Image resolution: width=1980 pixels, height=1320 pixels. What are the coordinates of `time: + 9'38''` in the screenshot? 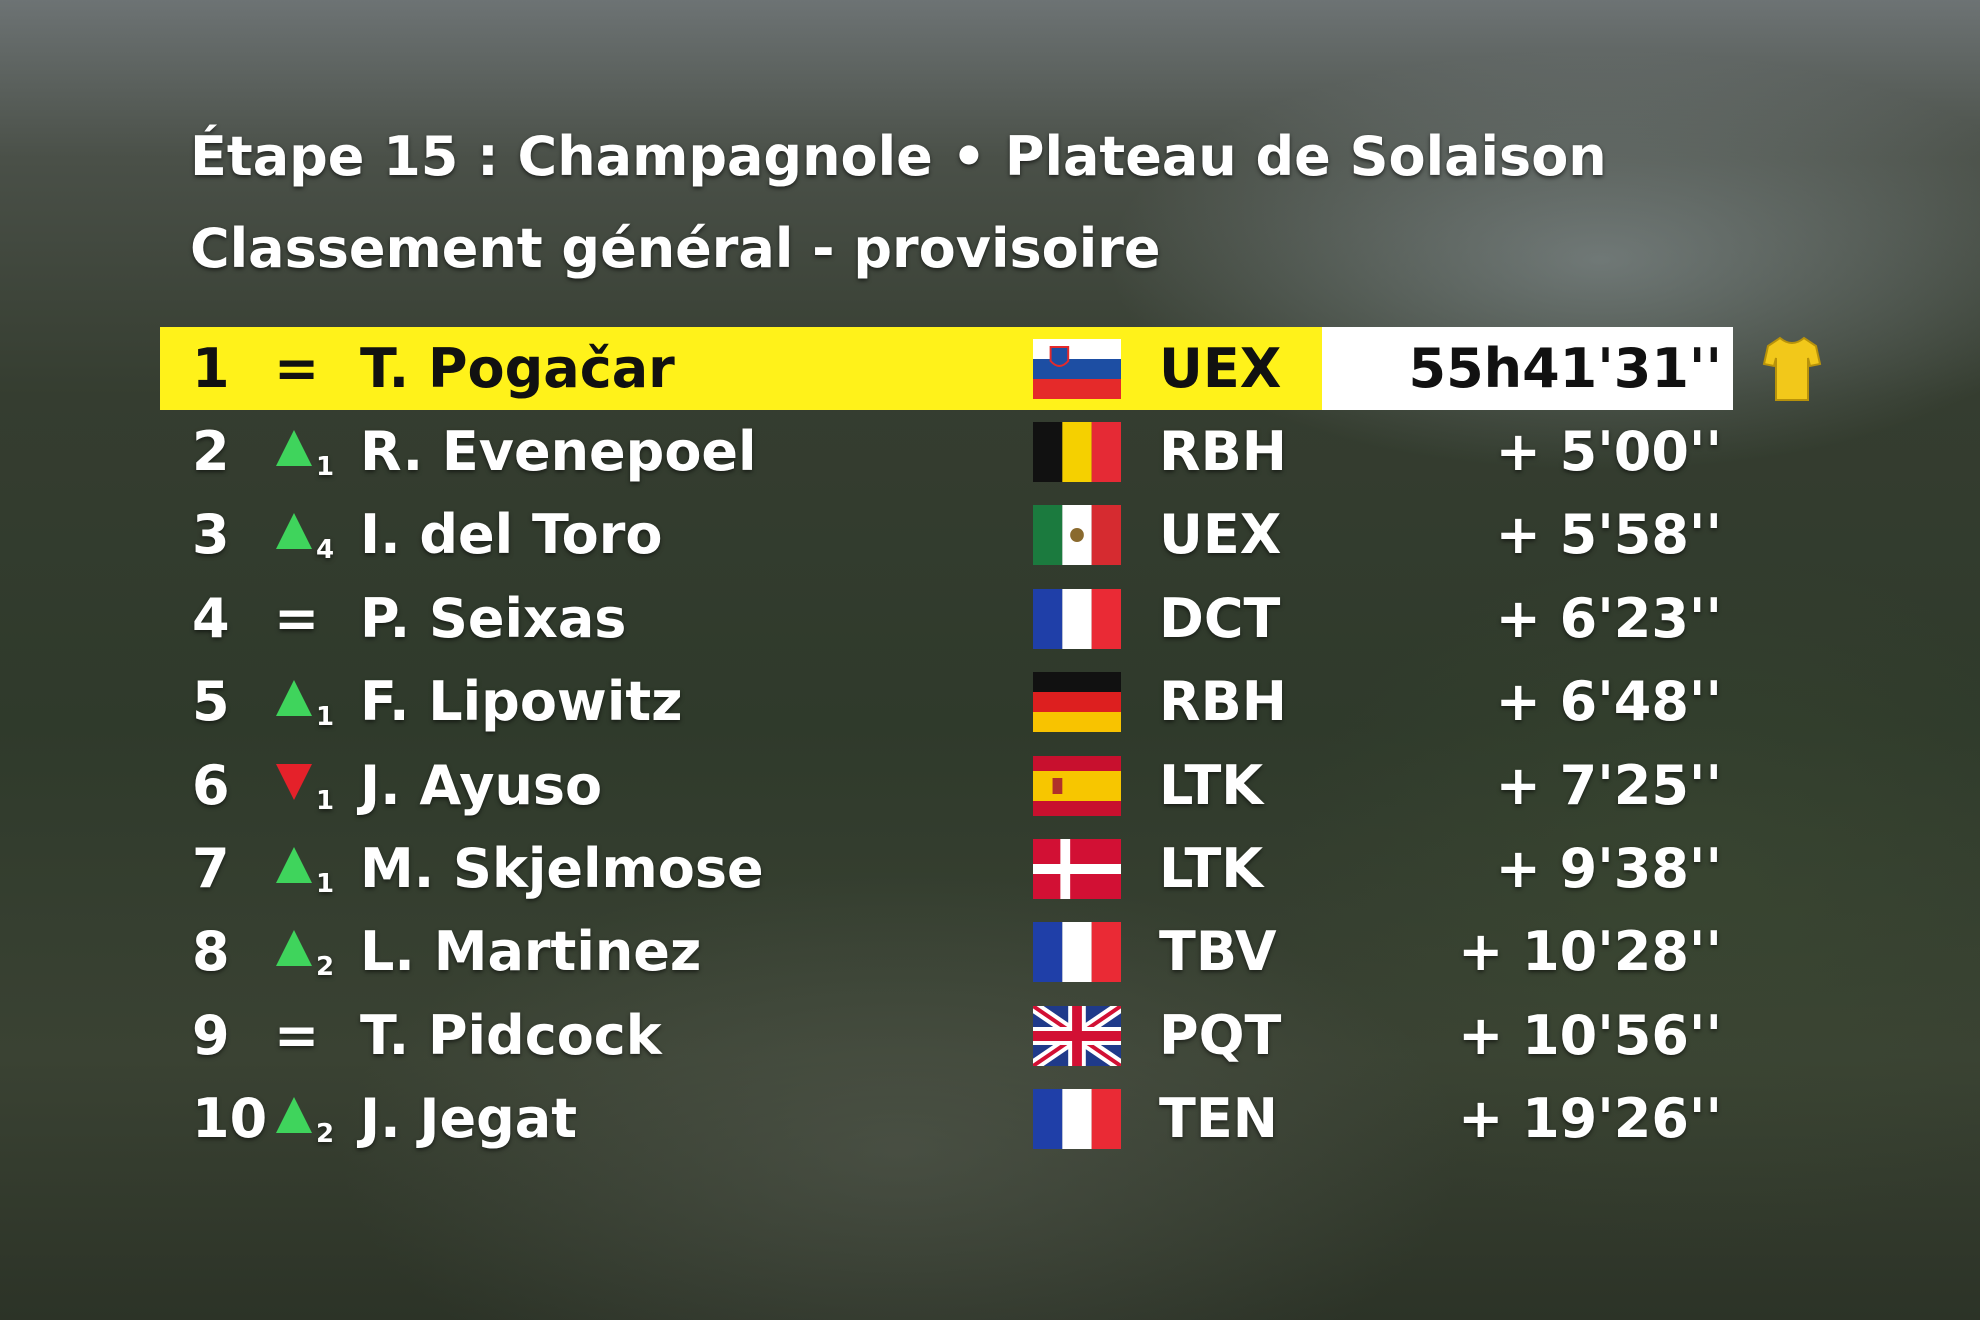 It's located at (1608, 868).